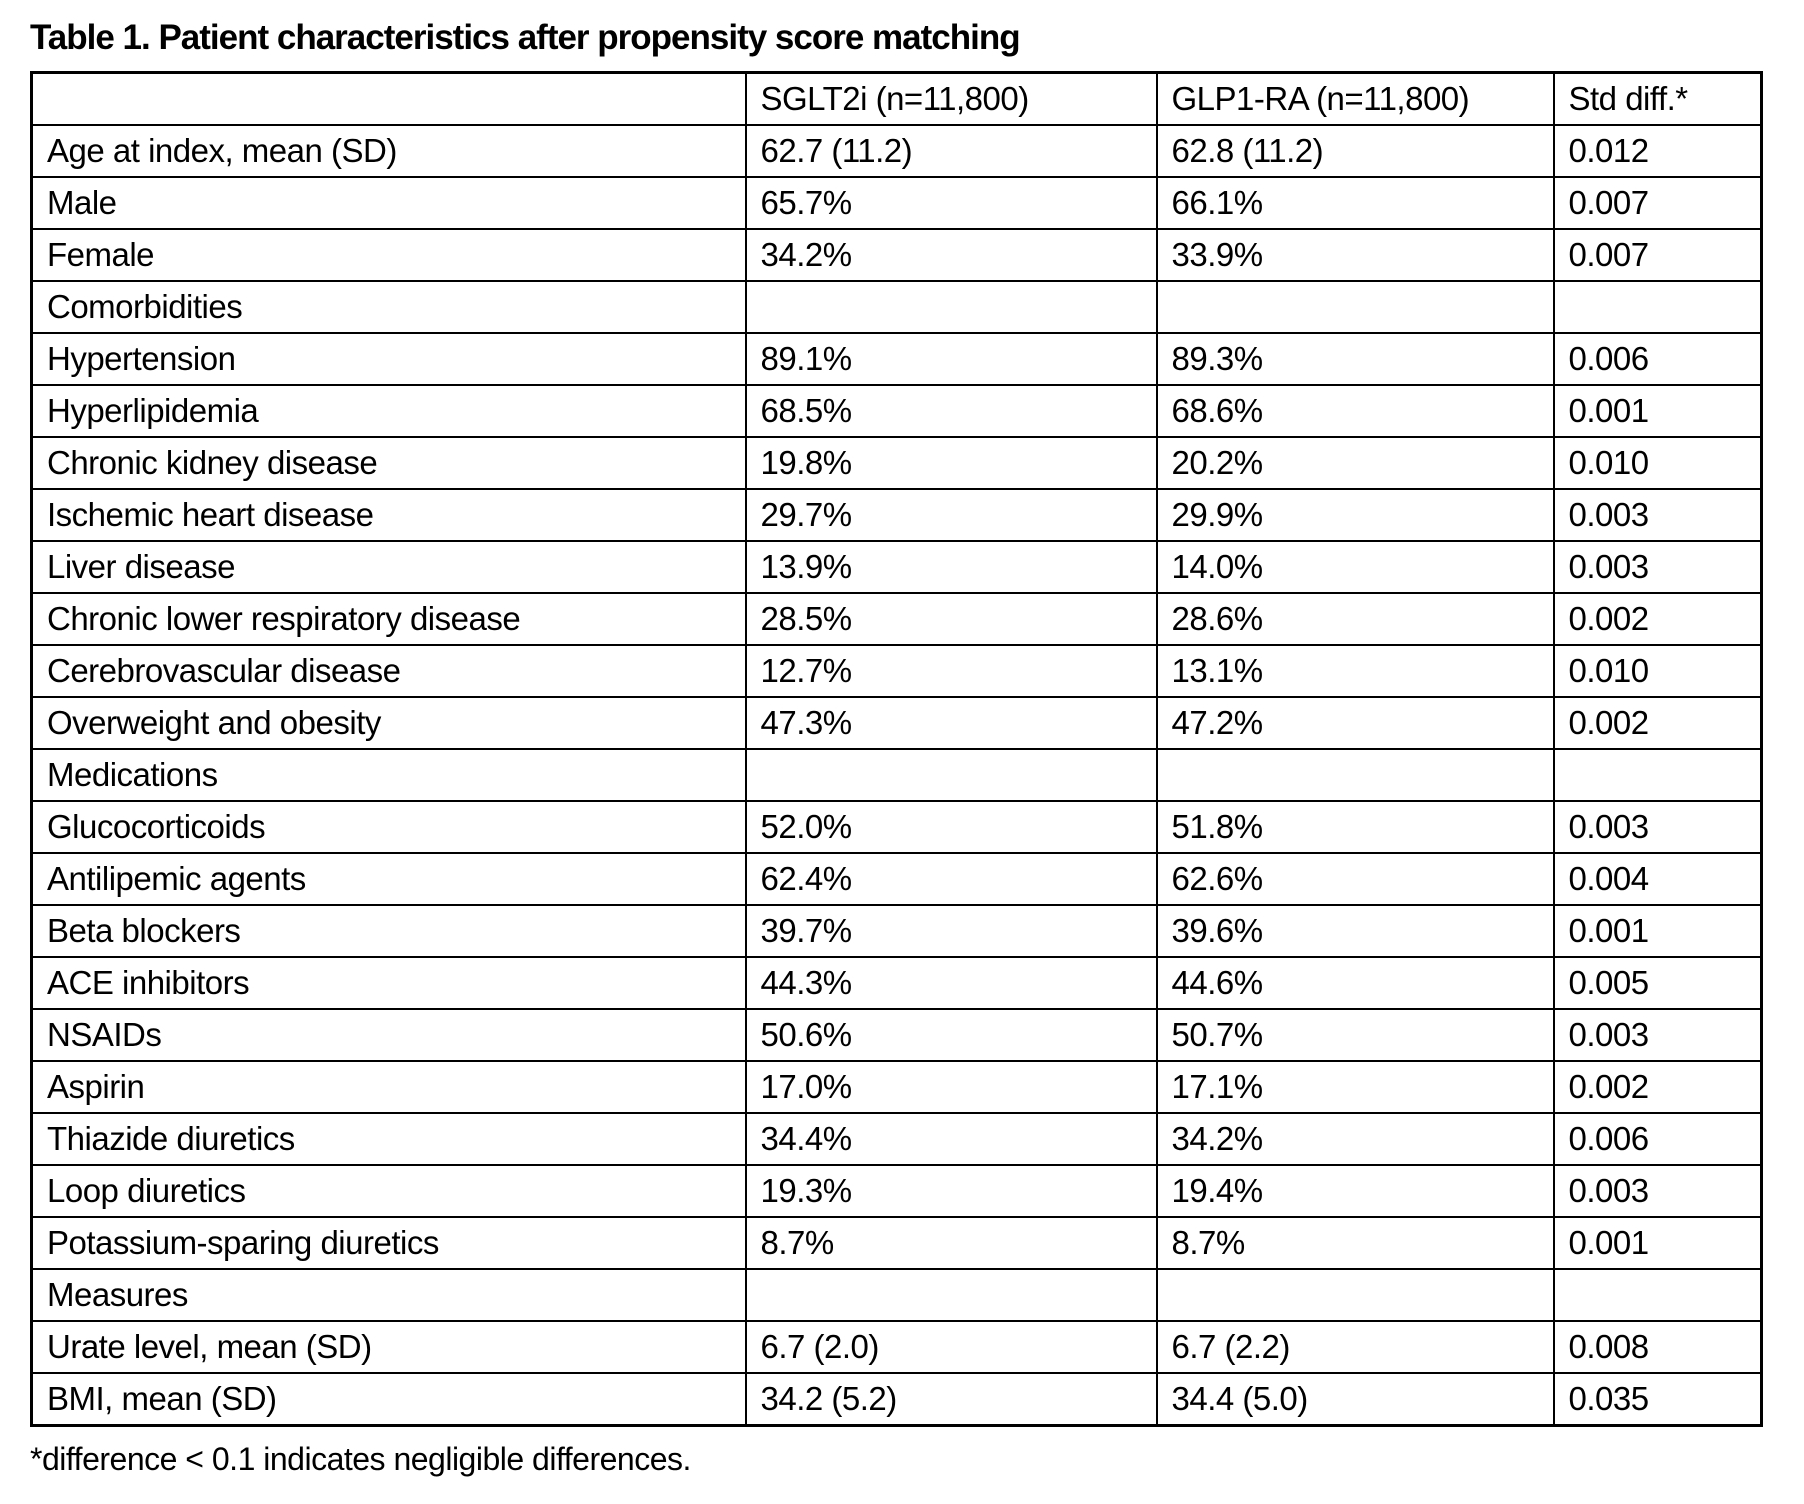  I want to click on value-cell: 66.1%, so click(1355, 203).